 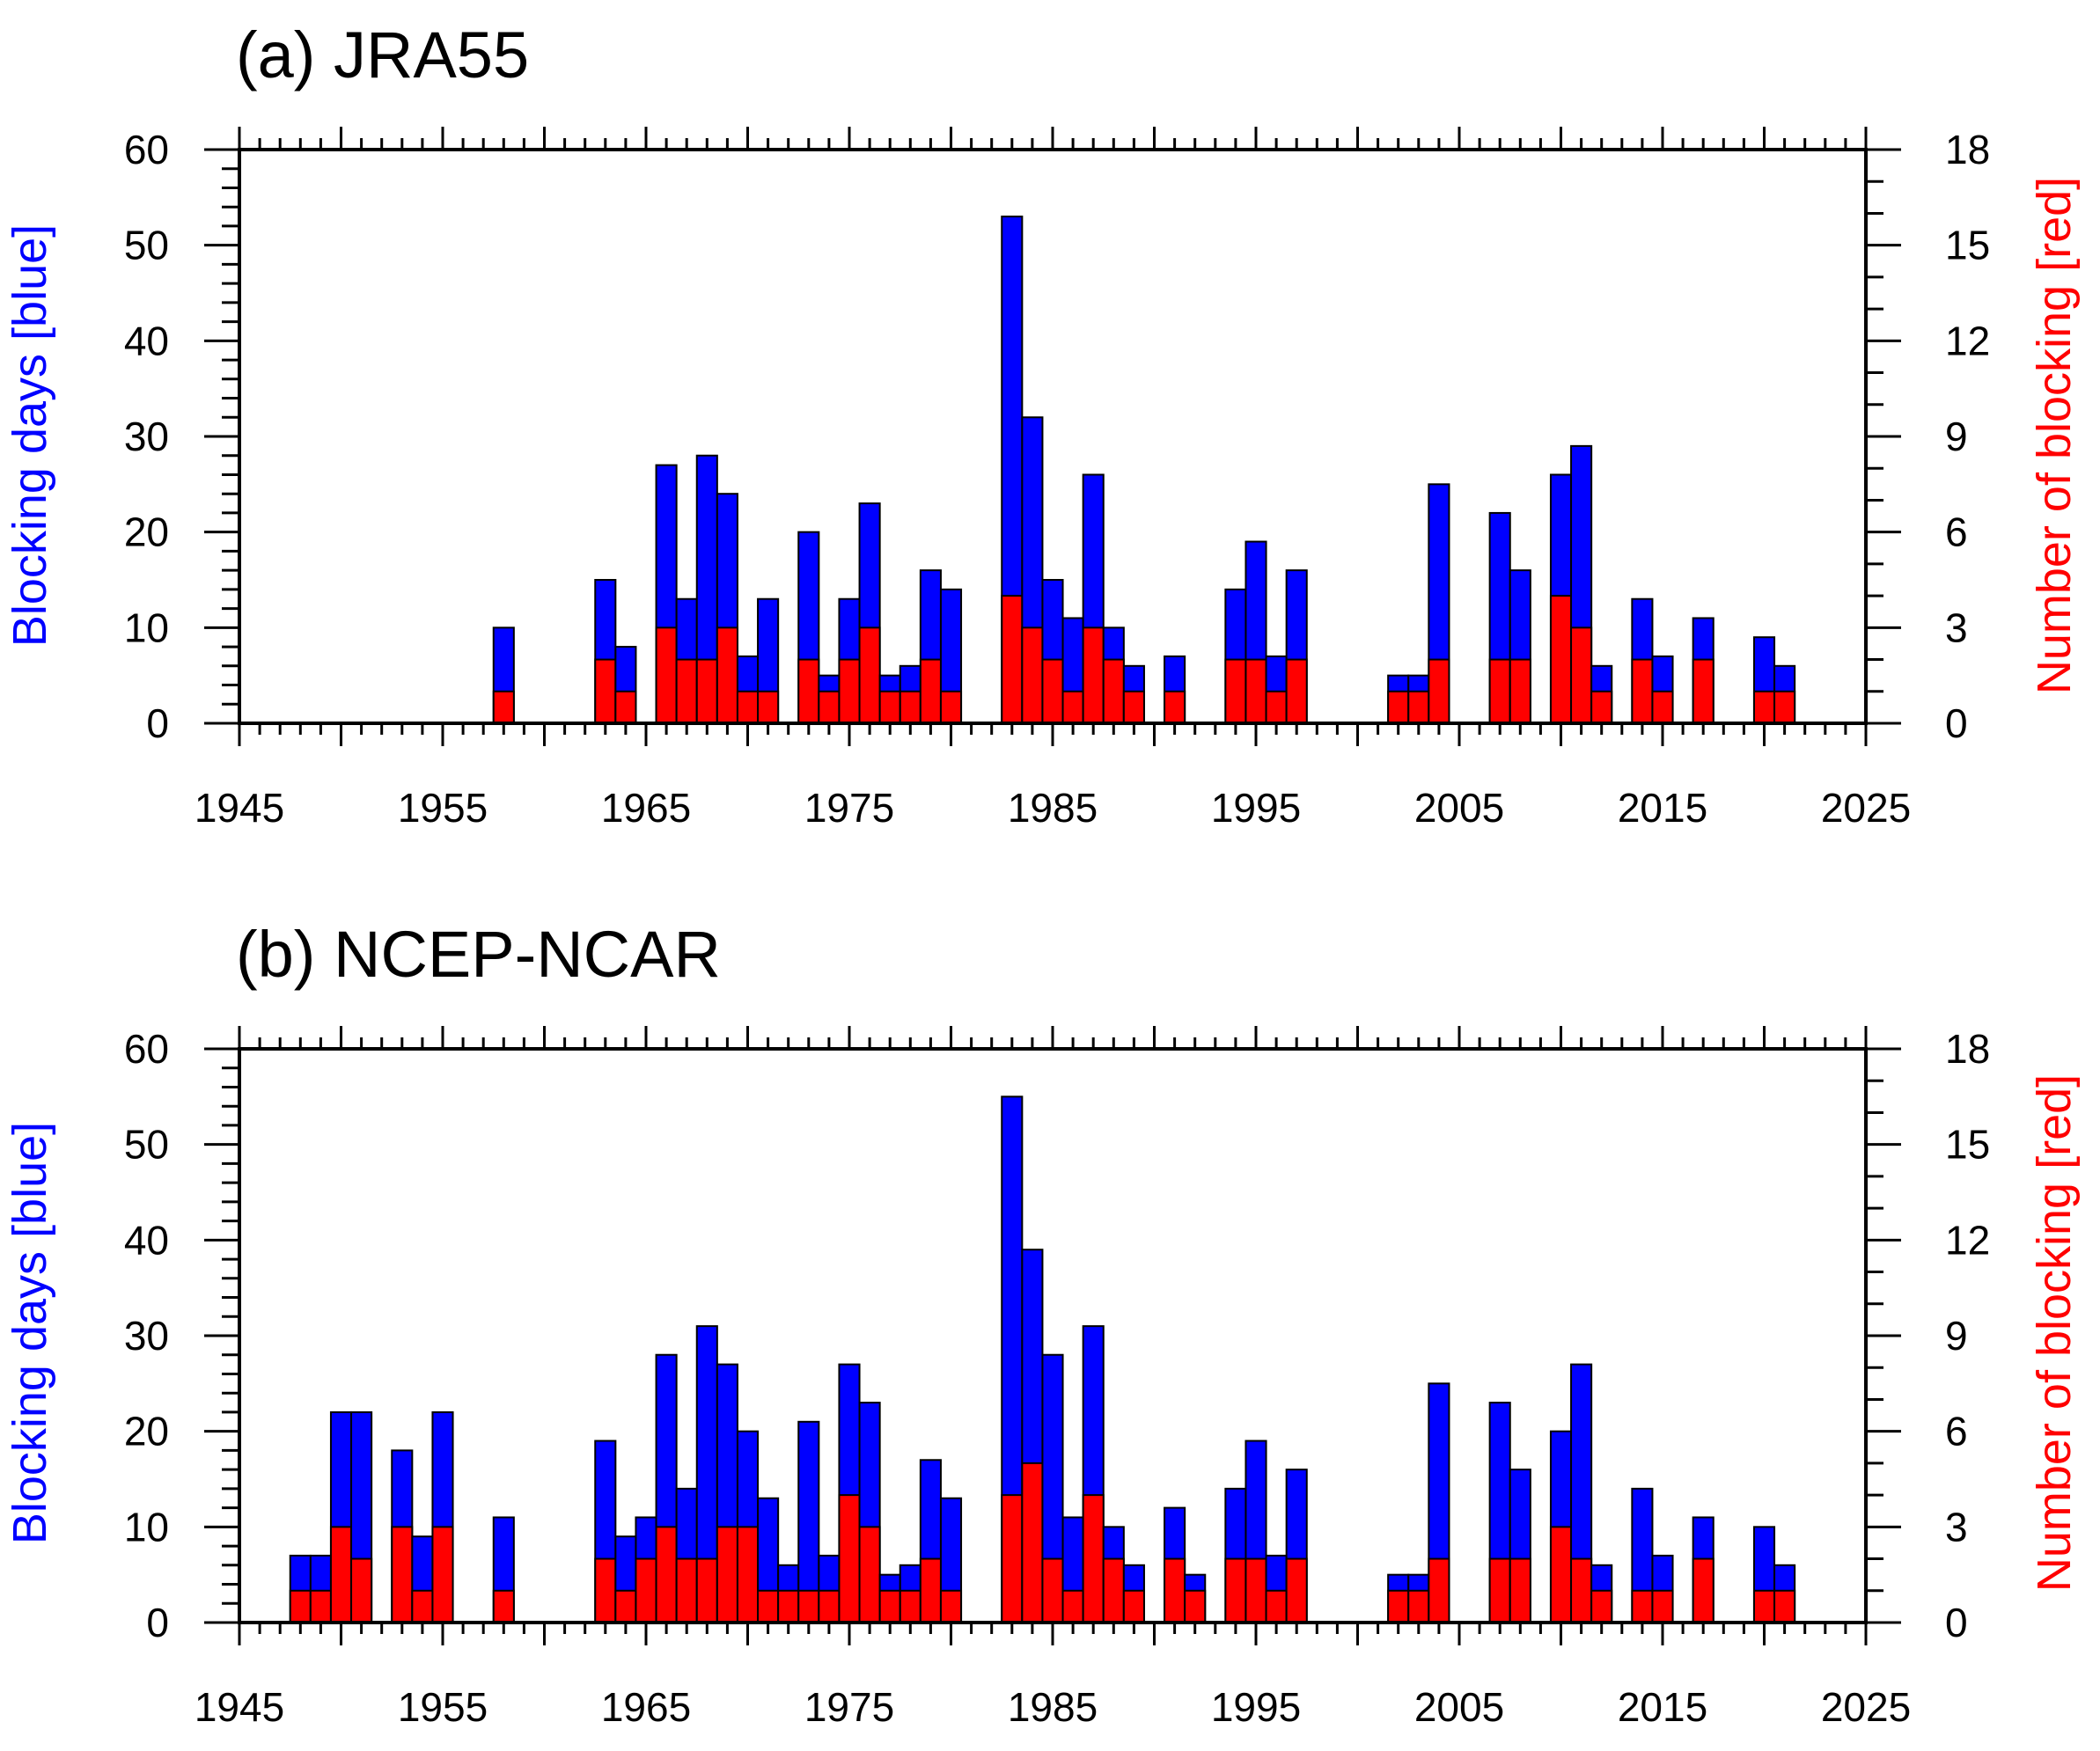 I want to click on x-tick-label: 2005, so click(x=1459, y=808).